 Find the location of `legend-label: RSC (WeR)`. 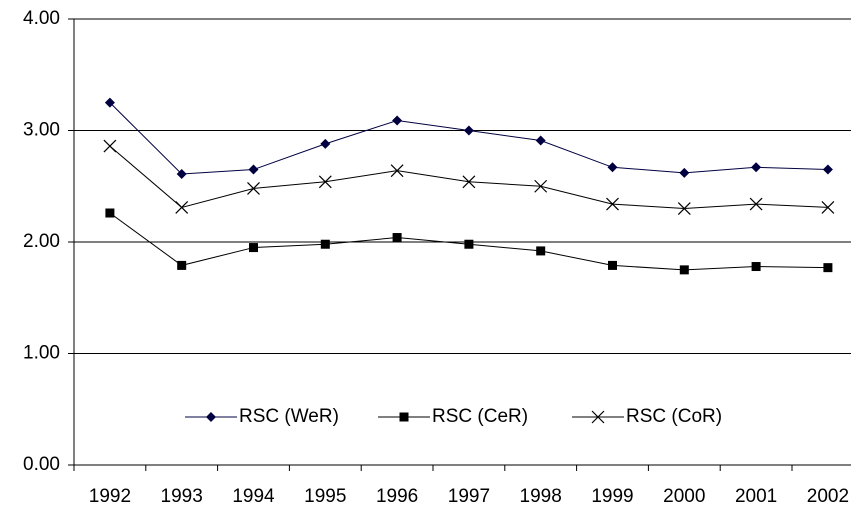

legend-label: RSC (WeR) is located at coordinates (289, 416).